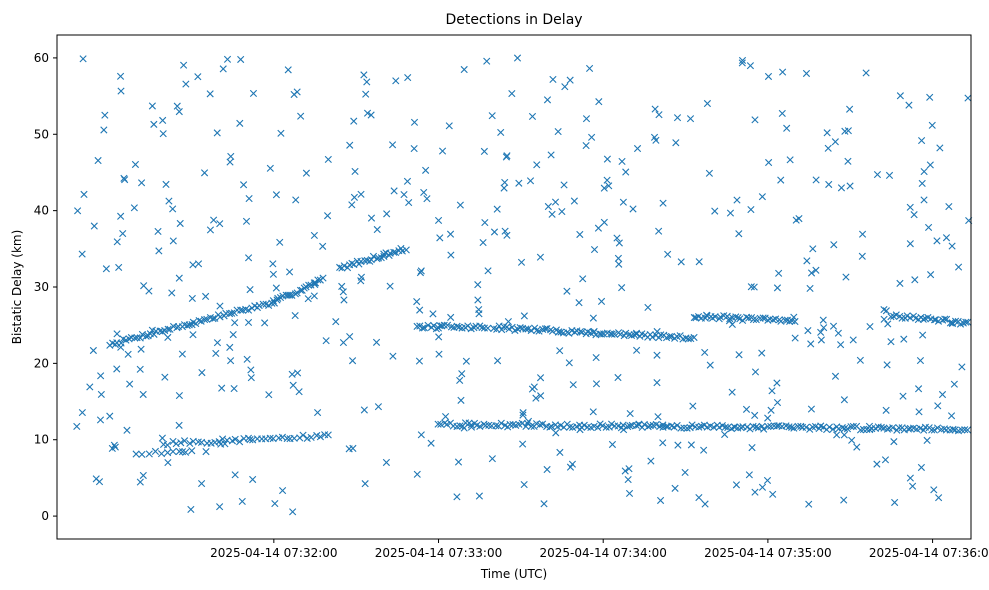  Describe the element at coordinates (41, 287) in the screenshot. I see `y-tick-label: 30` at that location.